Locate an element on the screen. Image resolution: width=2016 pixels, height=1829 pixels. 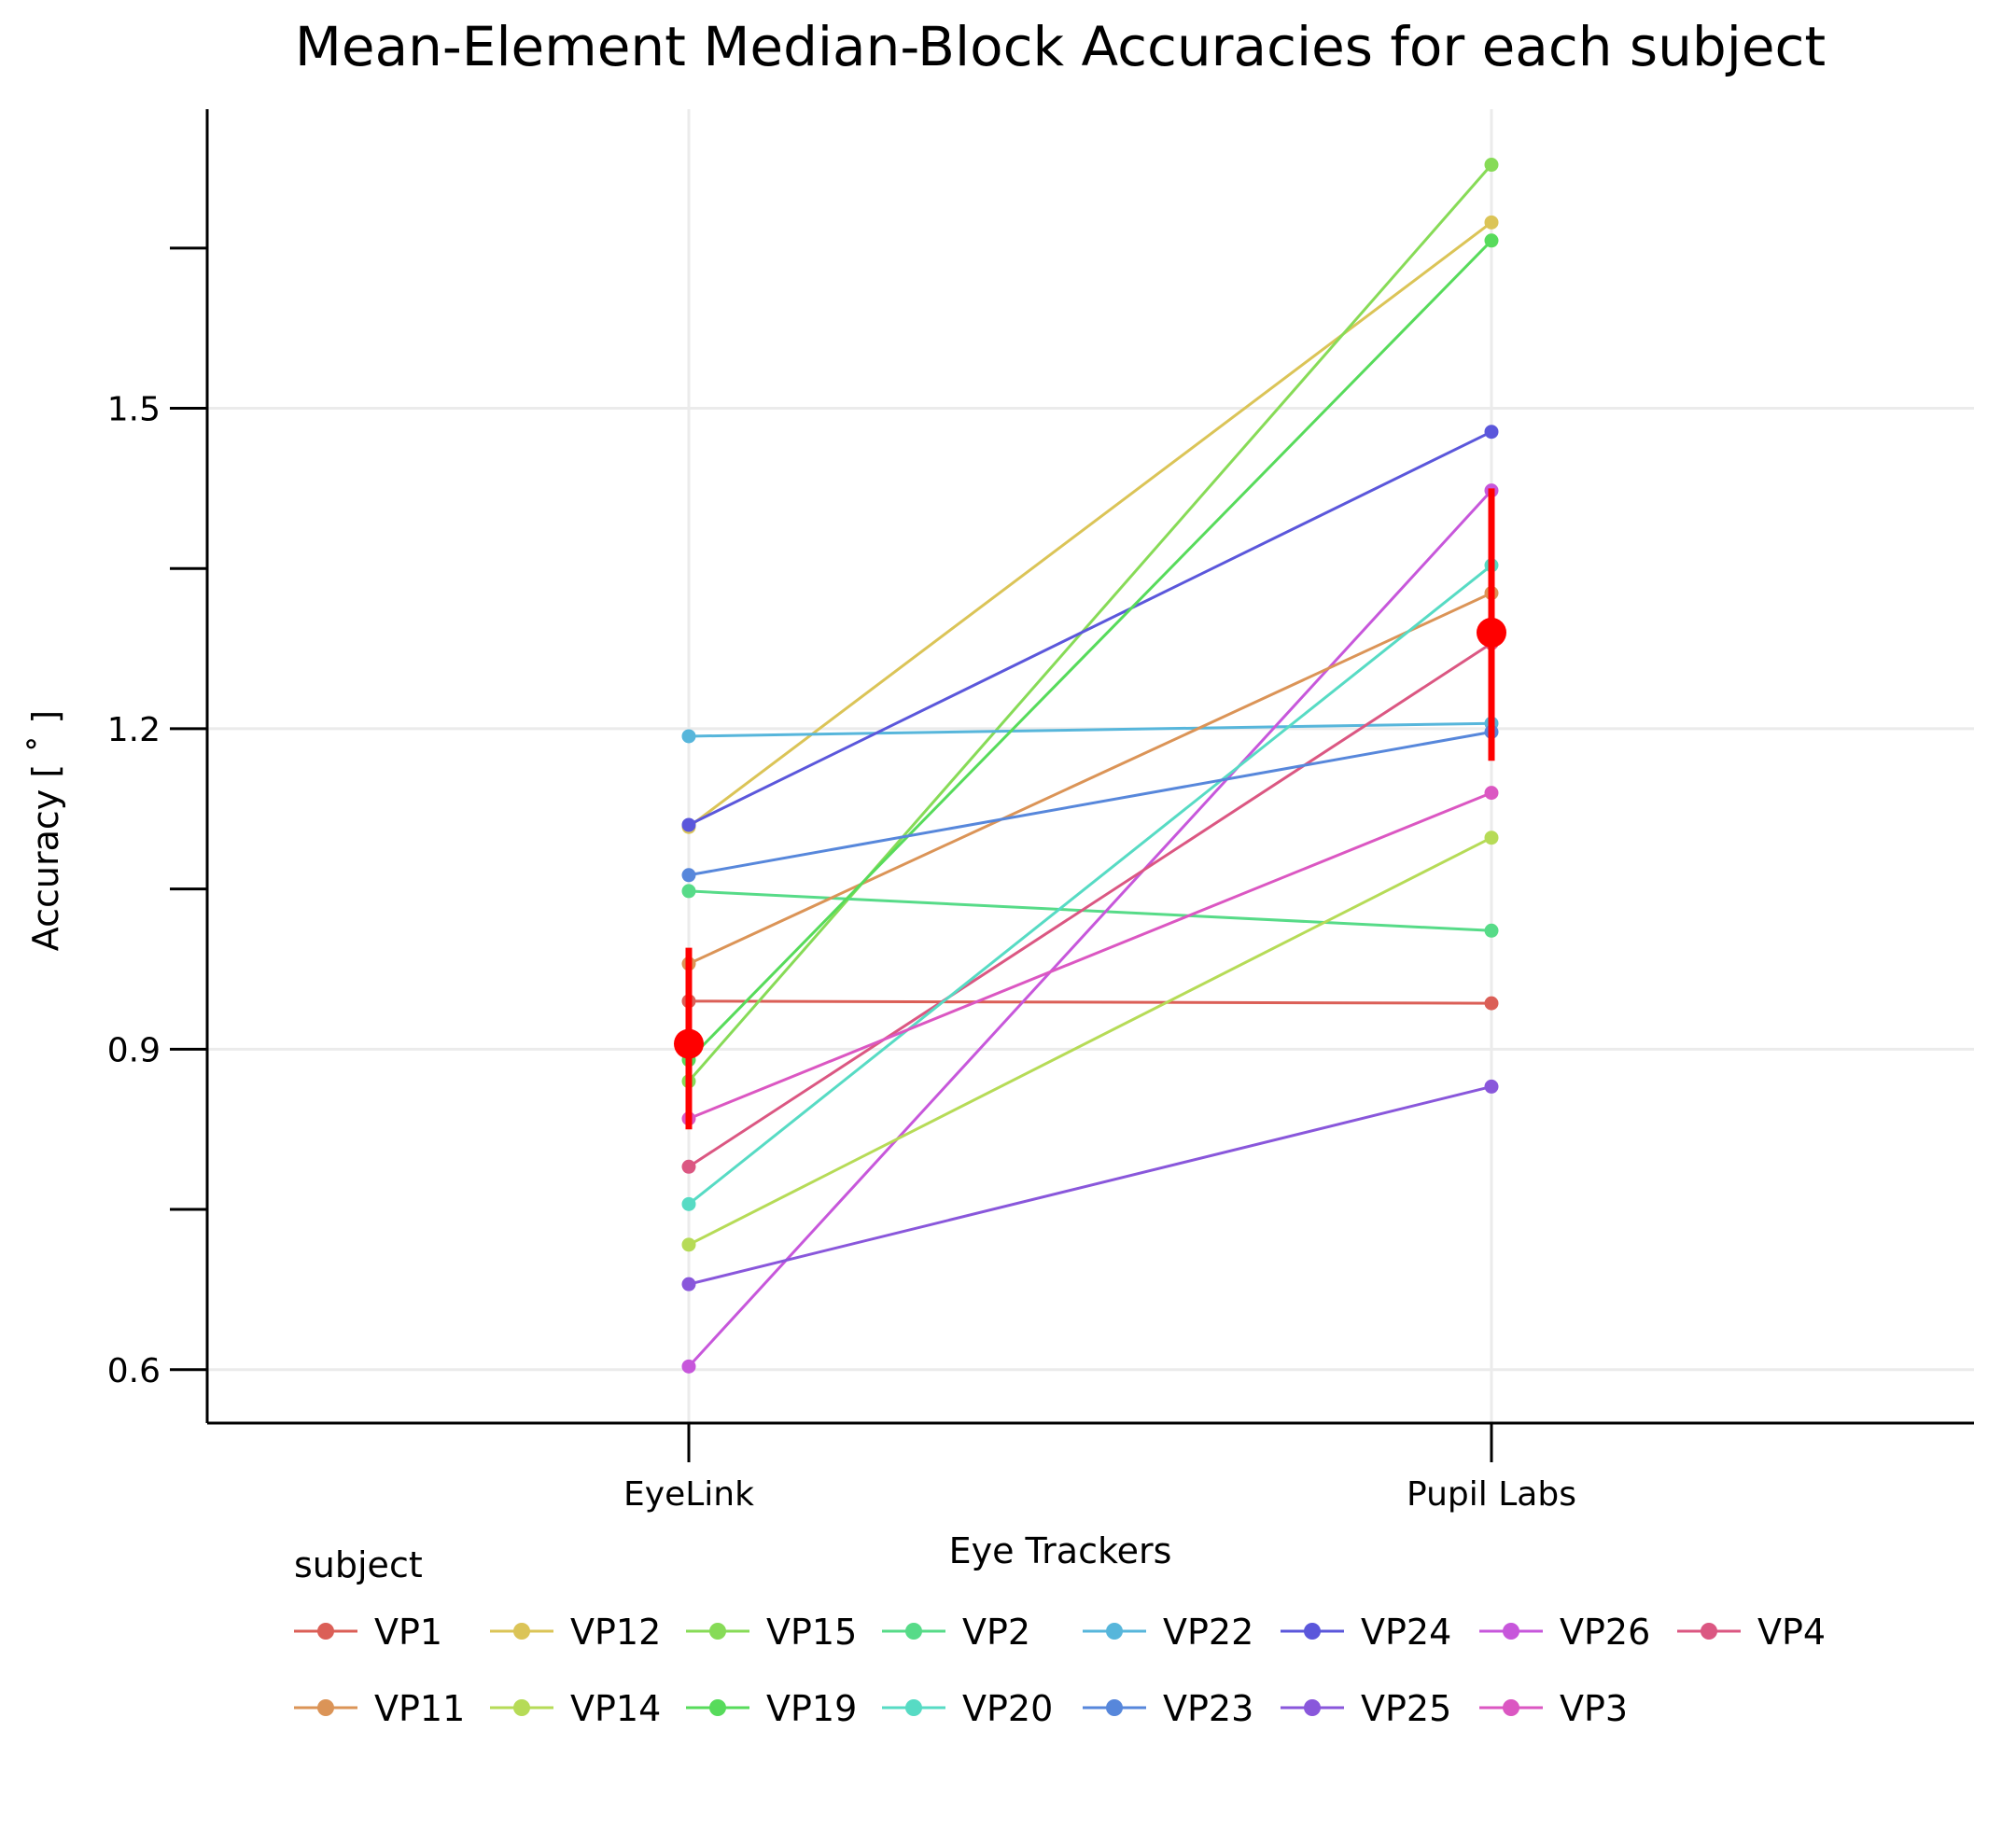
legend-title: subject is located at coordinates (358, 1565).